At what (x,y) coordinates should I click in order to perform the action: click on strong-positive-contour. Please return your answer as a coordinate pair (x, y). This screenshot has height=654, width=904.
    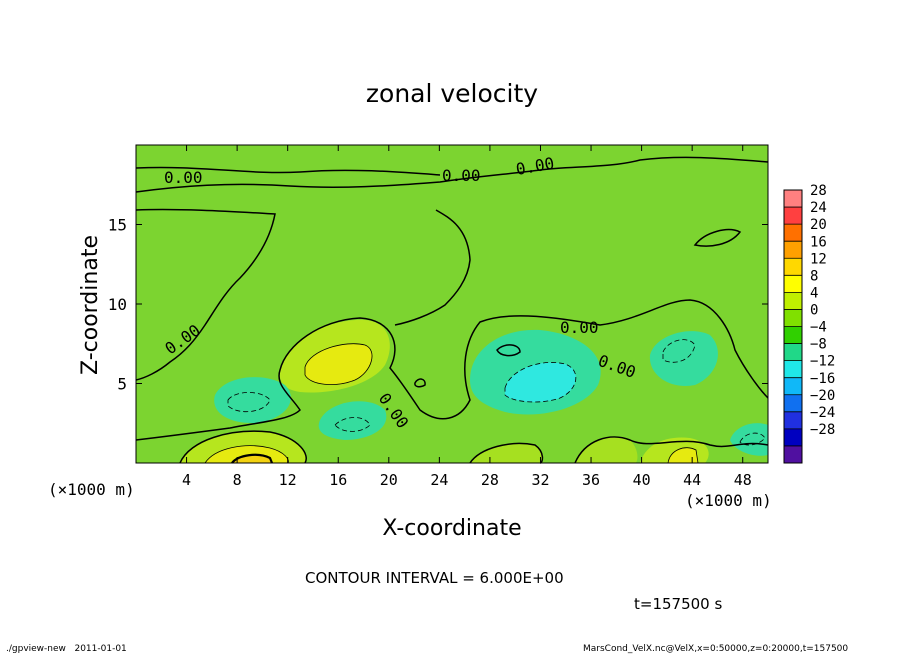
    Looking at the image, I should click on (252, 458).